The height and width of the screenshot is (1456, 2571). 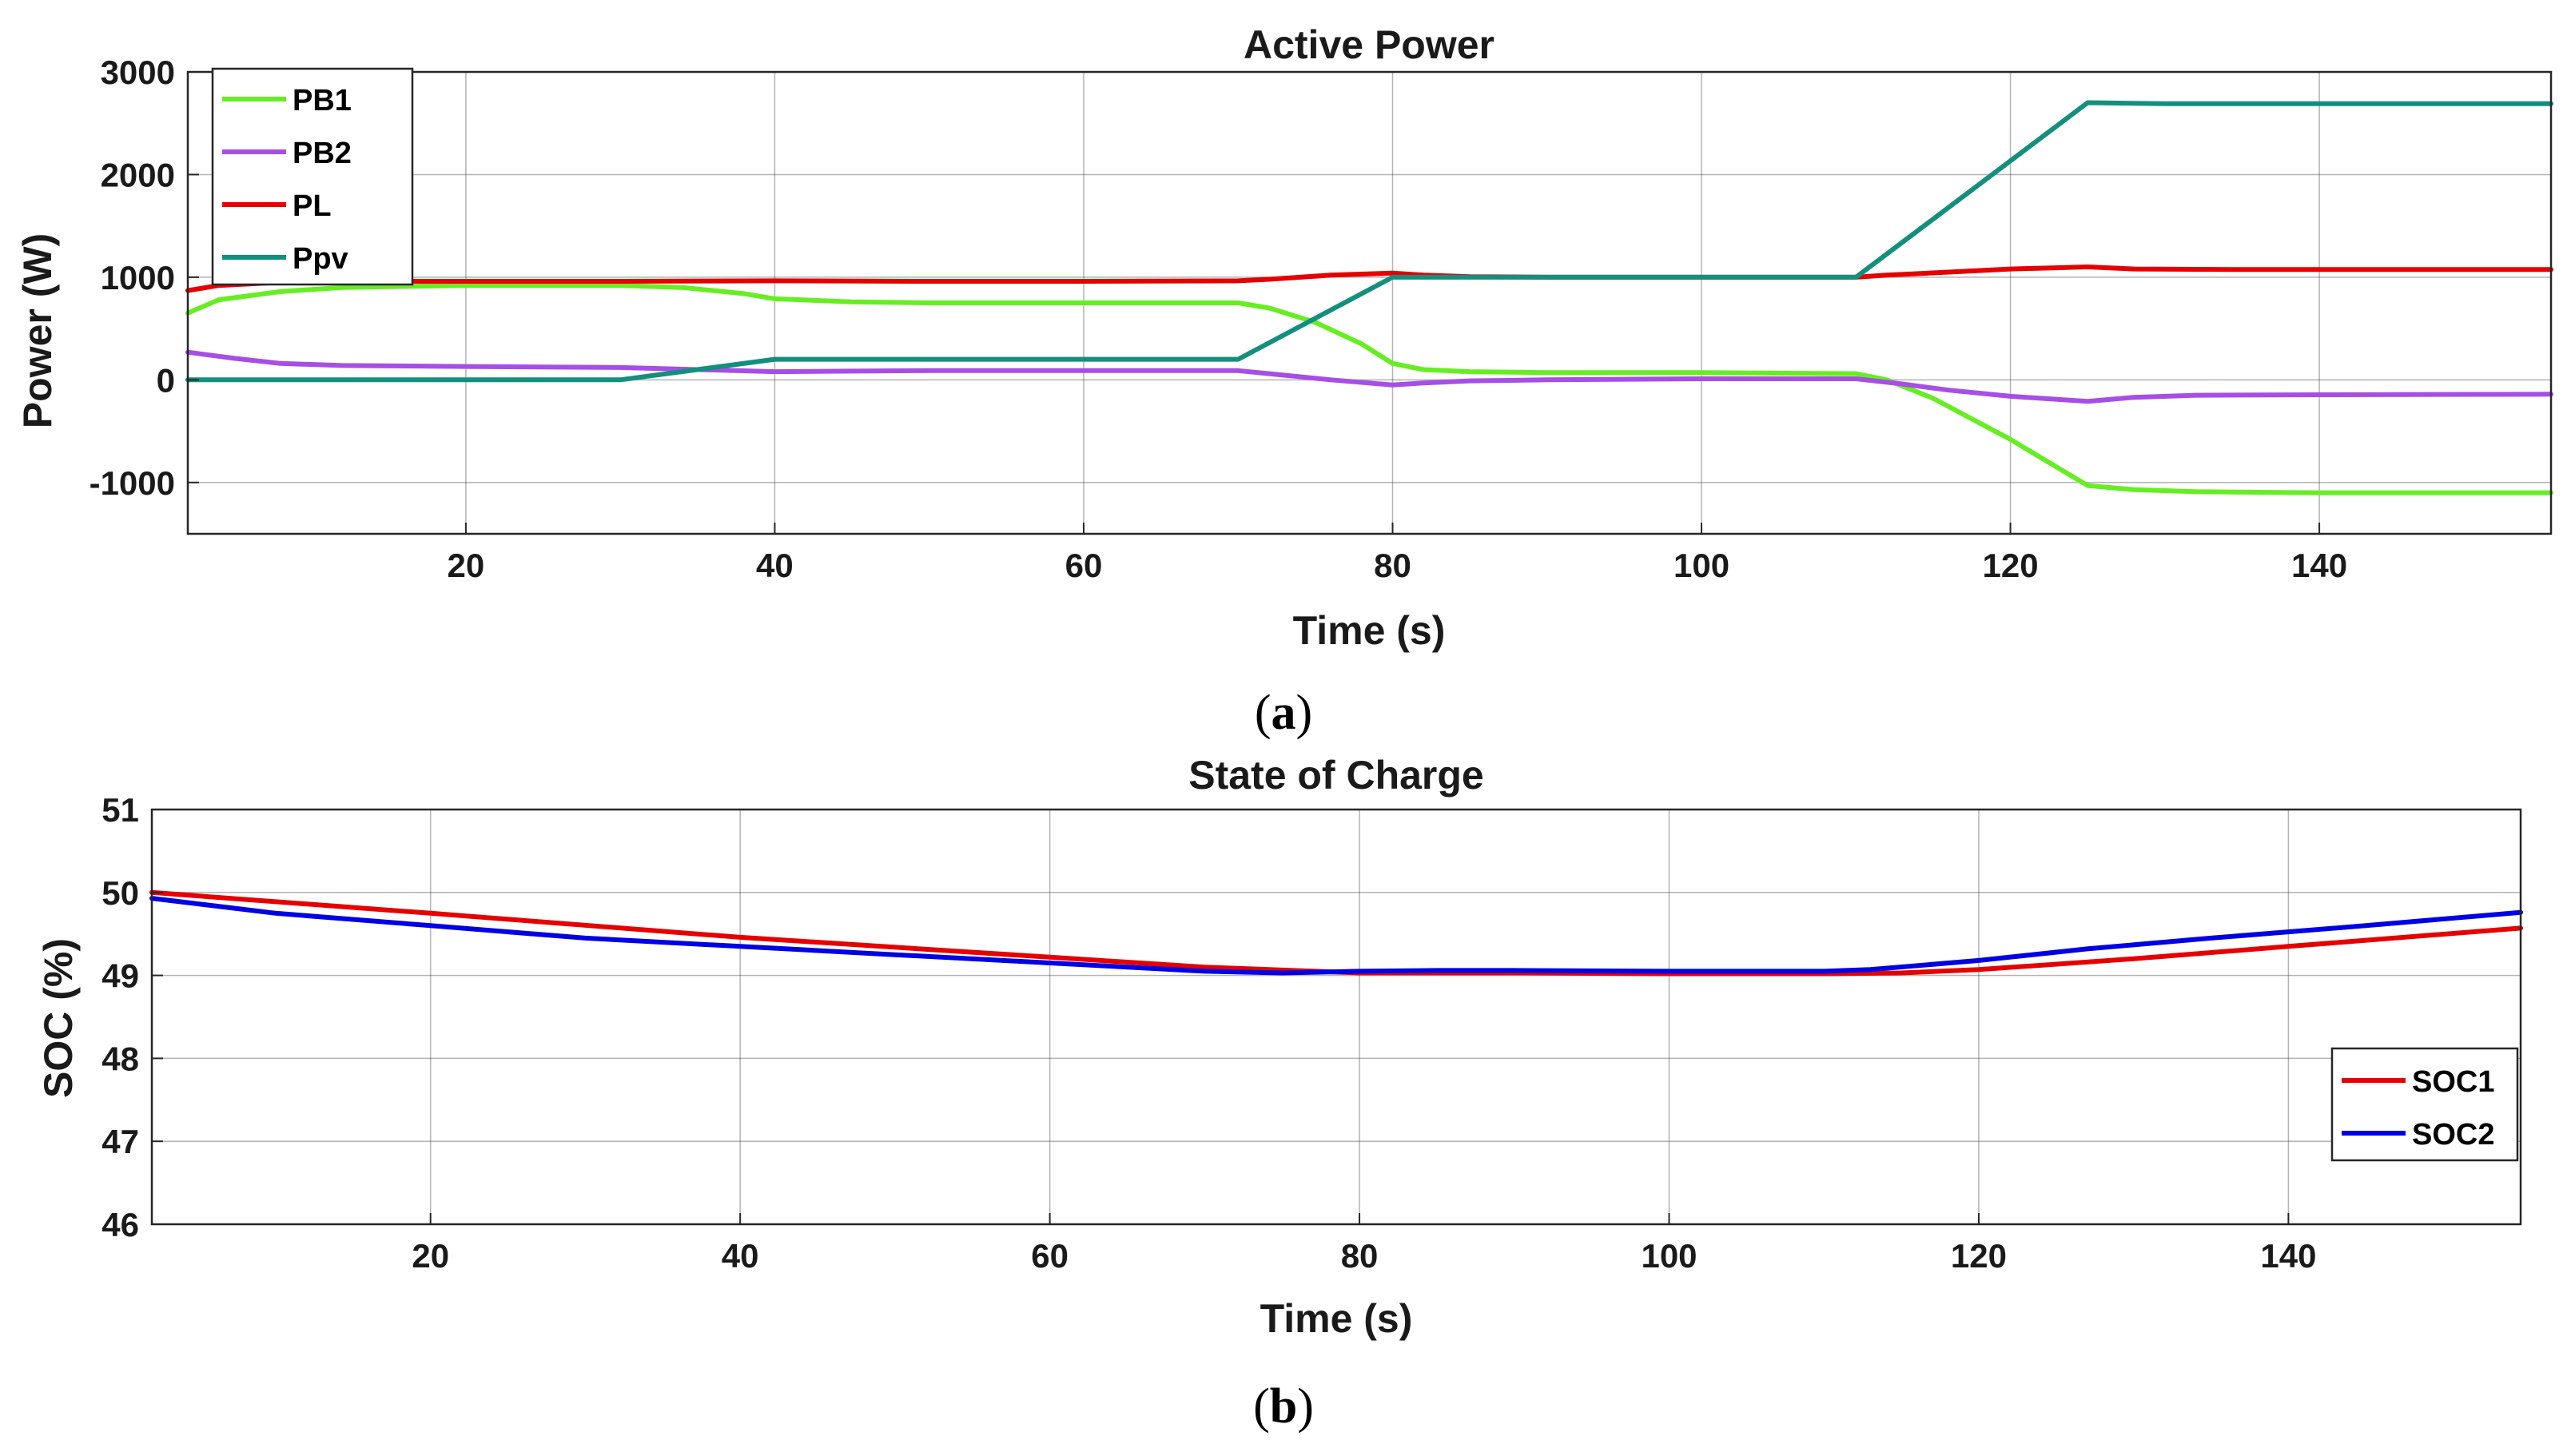 What do you see at coordinates (1283, 1406) in the screenshot?
I see `panel-caption-b: (b)` at bounding box center [1283, 1406].